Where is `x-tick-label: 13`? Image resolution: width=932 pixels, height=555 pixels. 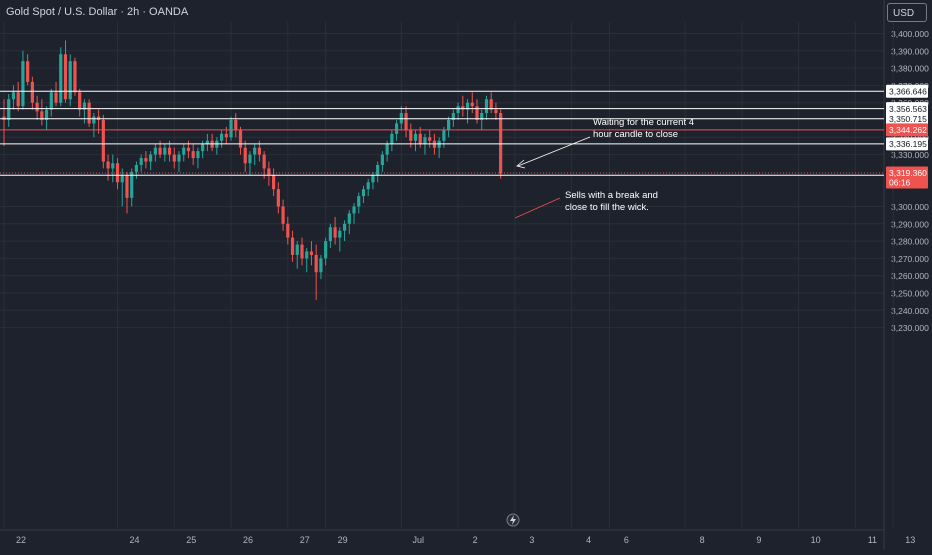
x-tick-label: 13 is located at coordinates (910, 540).